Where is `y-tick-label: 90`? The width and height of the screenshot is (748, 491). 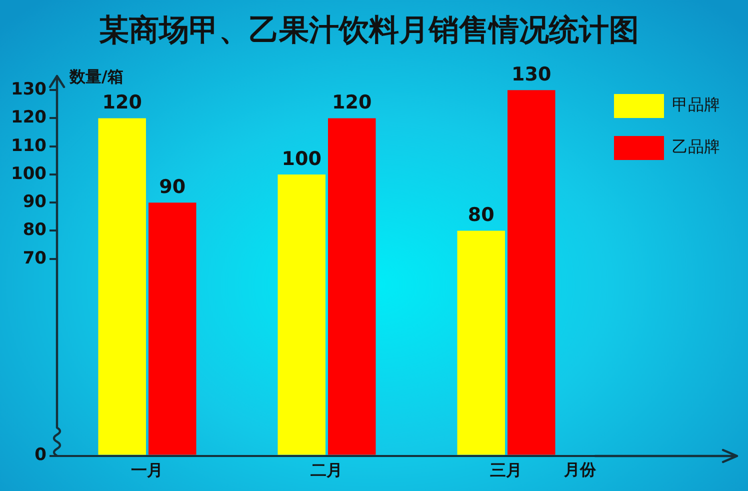 y-tick-label: 90 is located at coordinates (34, 202).